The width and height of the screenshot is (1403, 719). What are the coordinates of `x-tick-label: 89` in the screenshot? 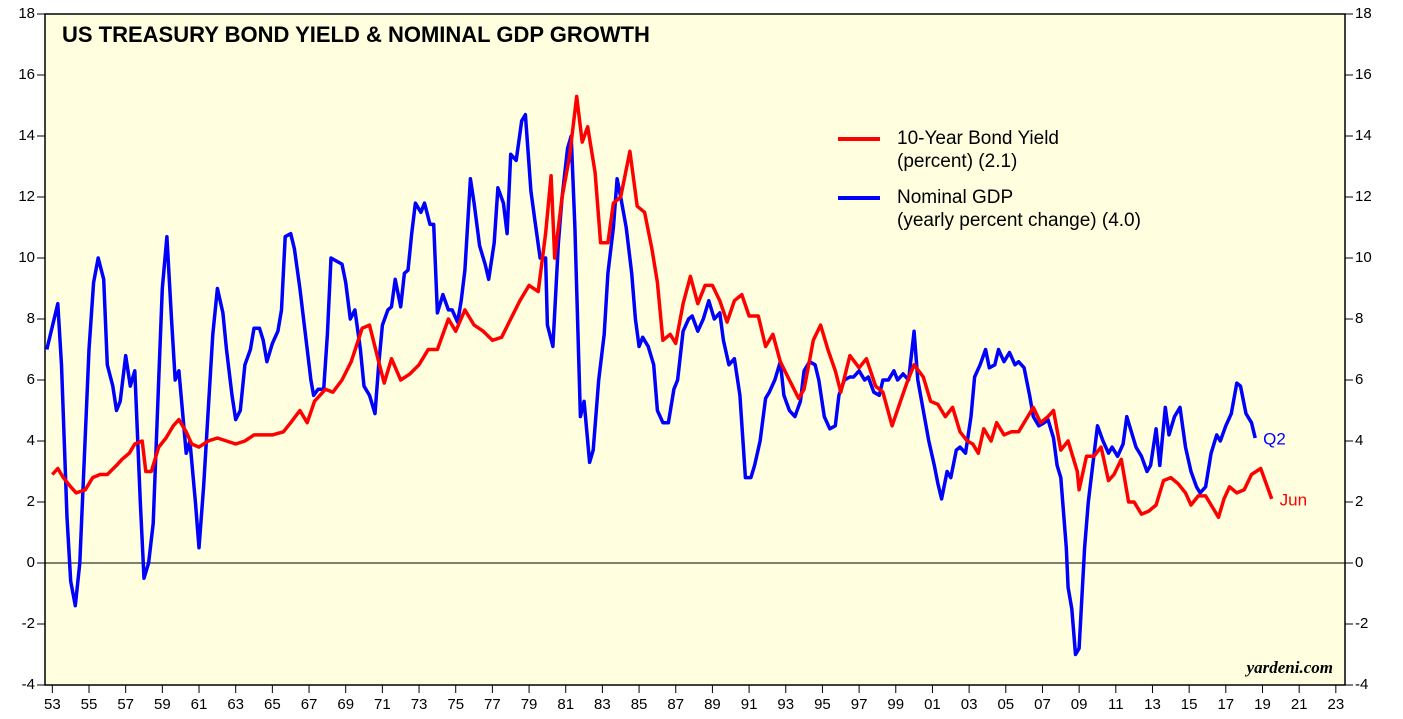 It's located at (712, 704).